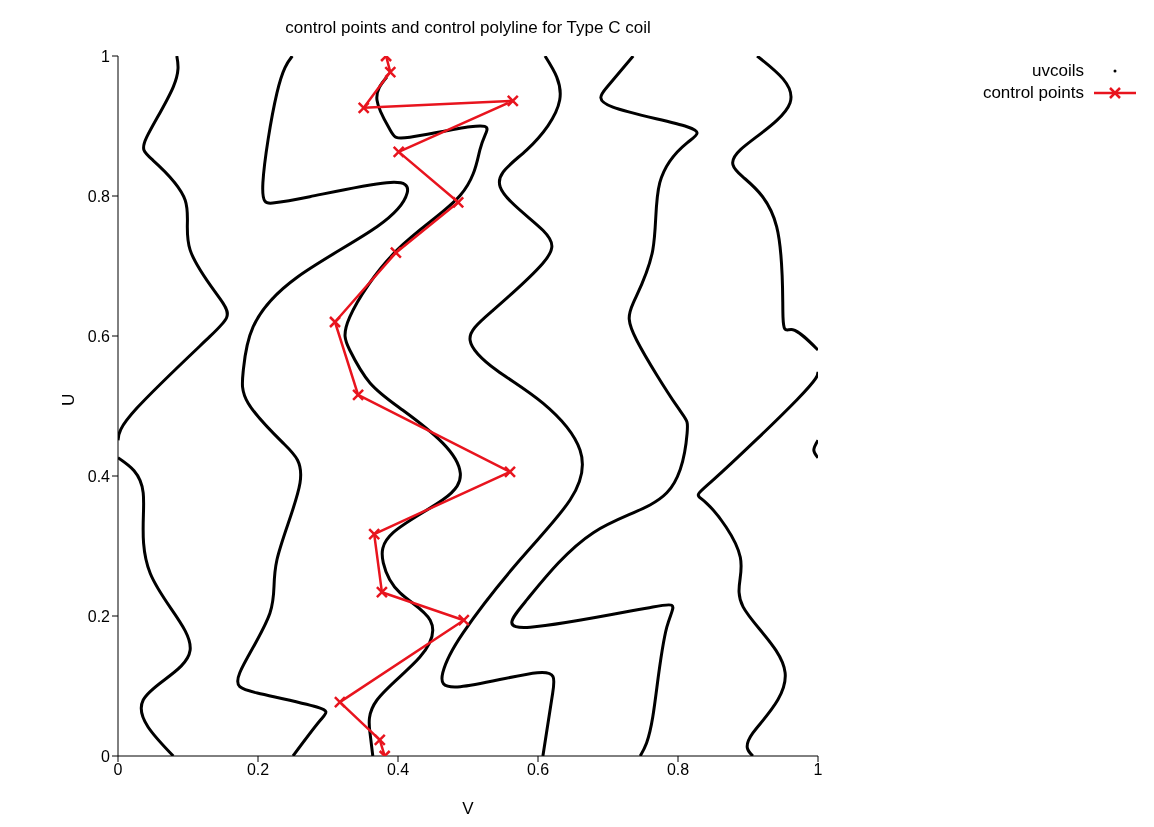  What do you see at coordinates (468, 28) in the screenshot?
I see `chart-title: control points and control polyline for Type C coil` at bounding box center [468, 28].